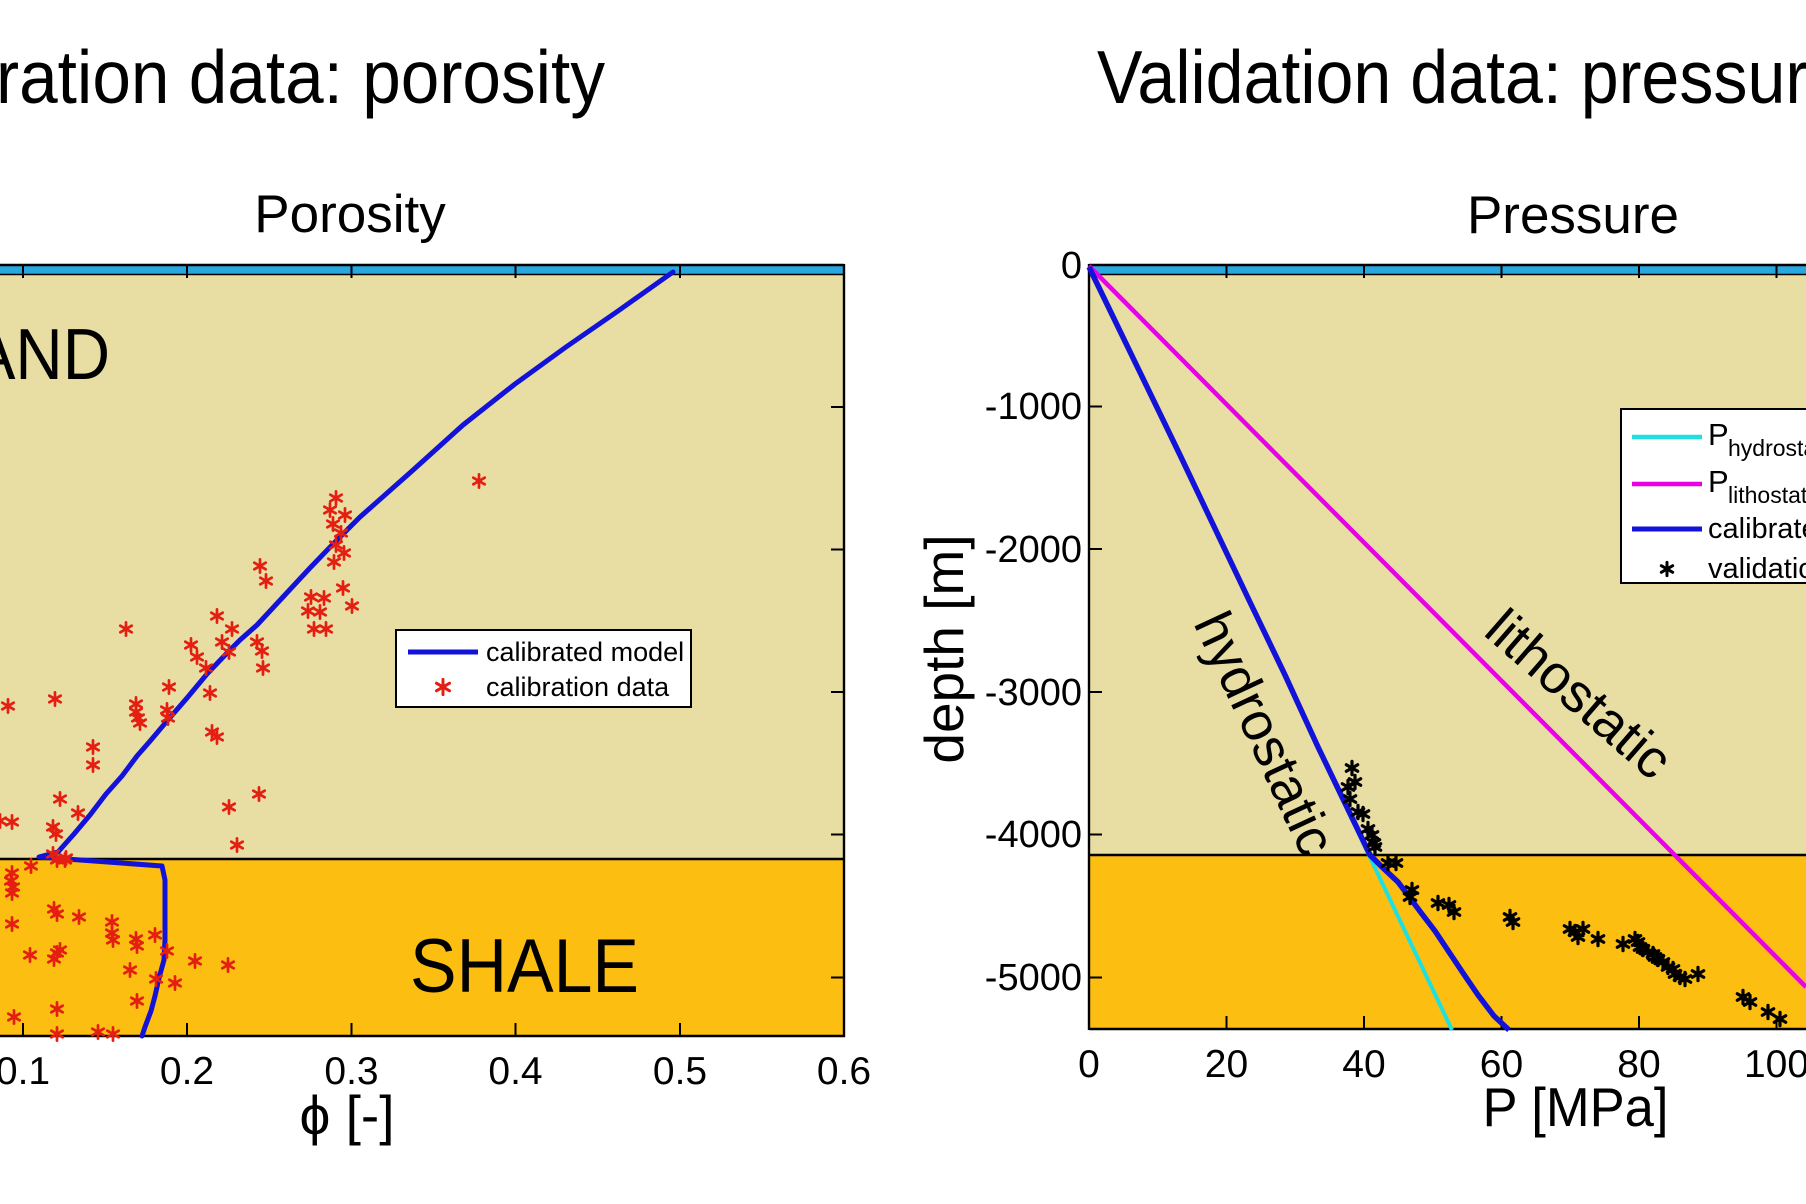 This screenshot has height=1204, width=1806. Describe the element at coordinates (1638, 1064) in the screenshot. I see `svg-text: 80` at that location.